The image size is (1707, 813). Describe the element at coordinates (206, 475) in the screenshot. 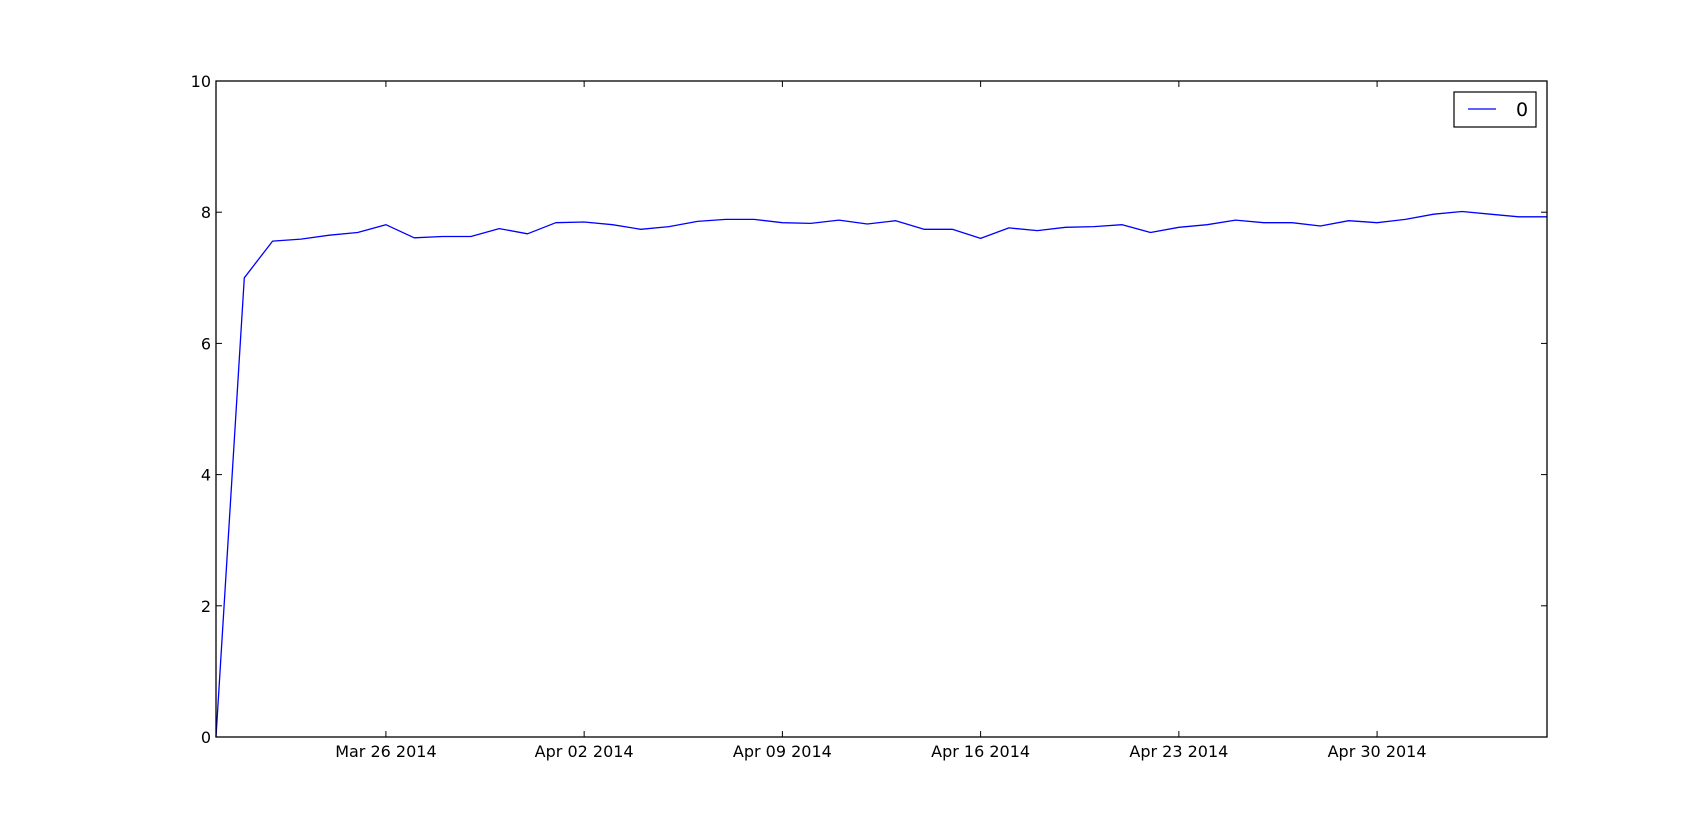

I see `y-tick-label: 4` at that location.